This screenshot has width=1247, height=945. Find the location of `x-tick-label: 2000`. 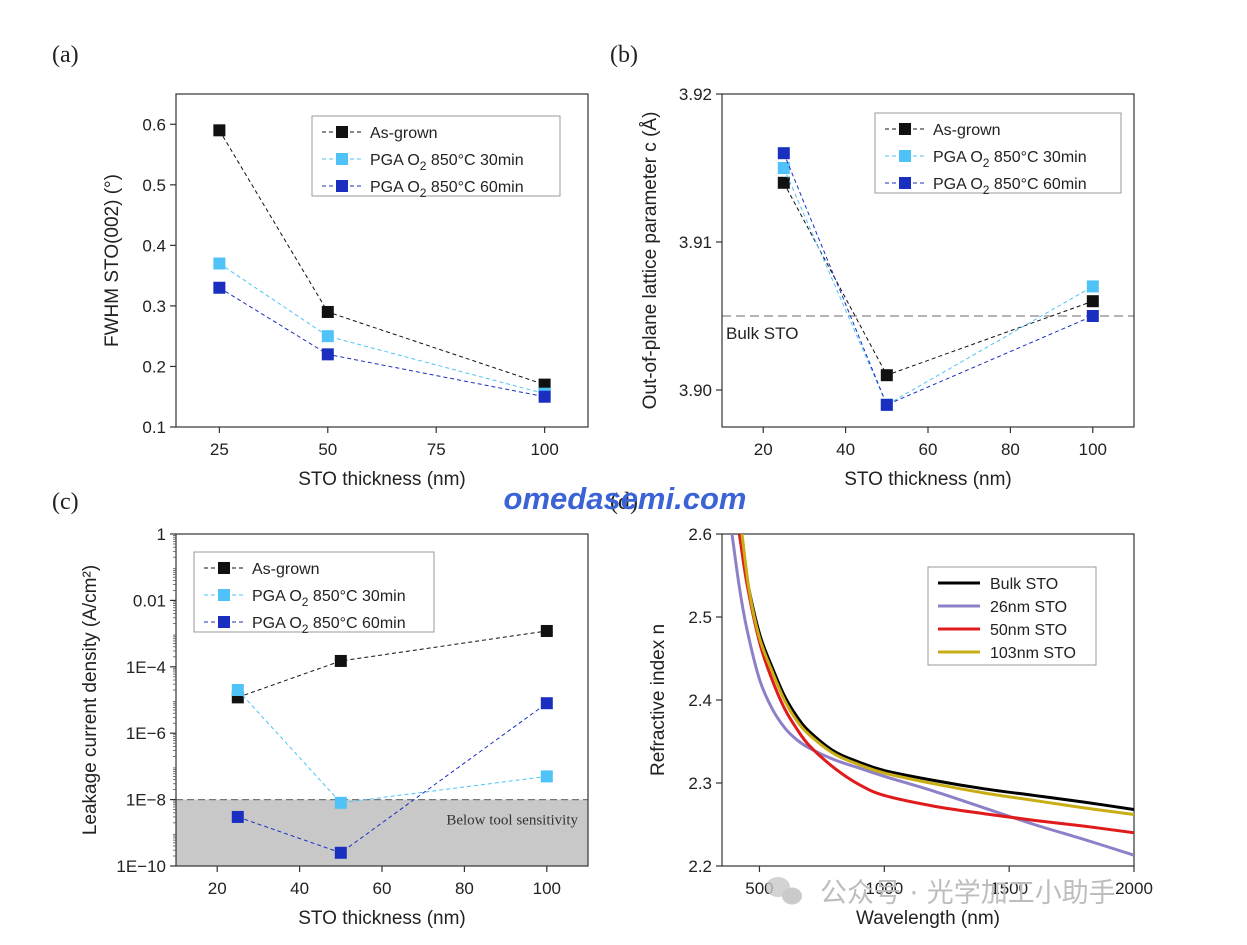

x-tick-label: 2000 is located at coordinates (1134, 888).